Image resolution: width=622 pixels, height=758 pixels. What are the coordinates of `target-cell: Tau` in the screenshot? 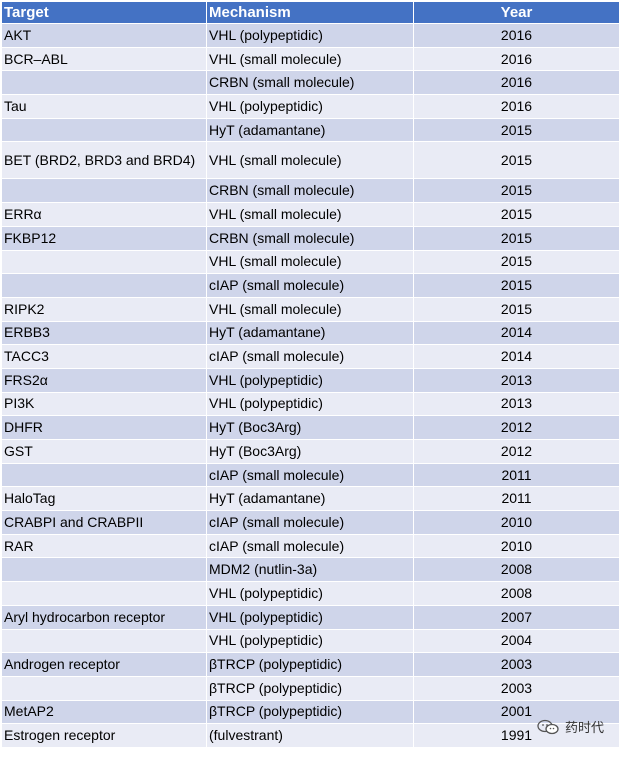 It's located at (104, 106).